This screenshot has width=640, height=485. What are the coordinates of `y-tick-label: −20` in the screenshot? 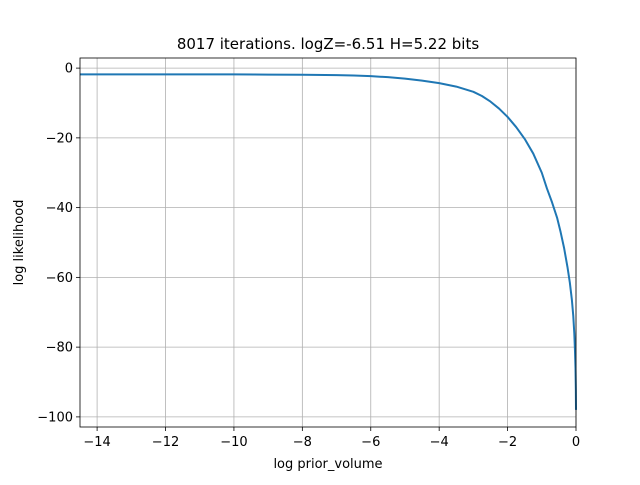 It's located at (59, 138).